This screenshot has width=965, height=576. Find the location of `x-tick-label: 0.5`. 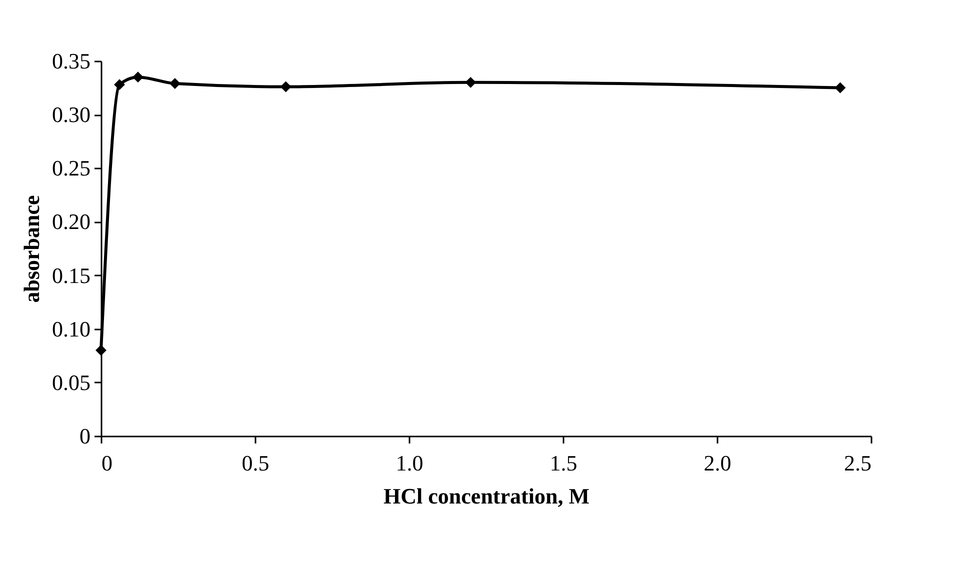

x-tick-label: 0.5 is located at coordinates (256, 463).